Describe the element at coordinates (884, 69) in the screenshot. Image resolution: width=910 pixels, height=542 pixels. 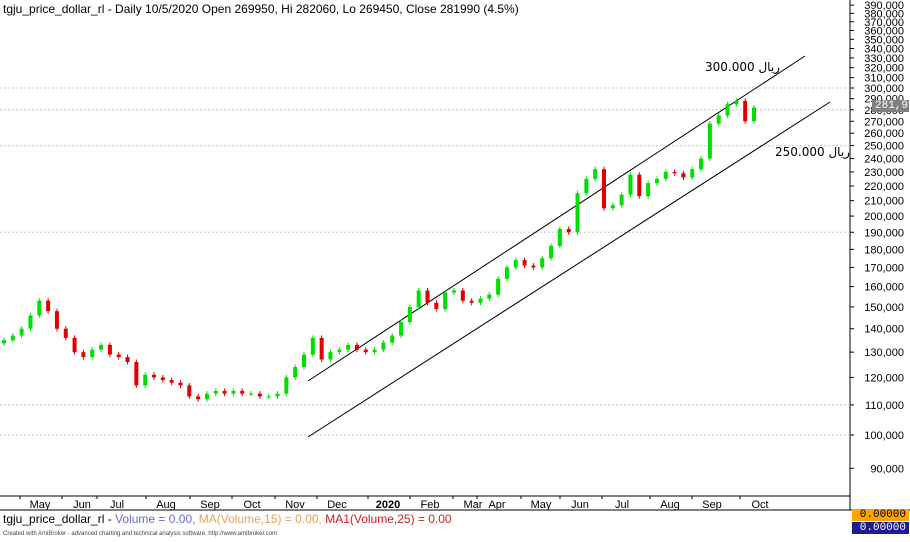
I see `y-tick-label: 320,000` at that location.